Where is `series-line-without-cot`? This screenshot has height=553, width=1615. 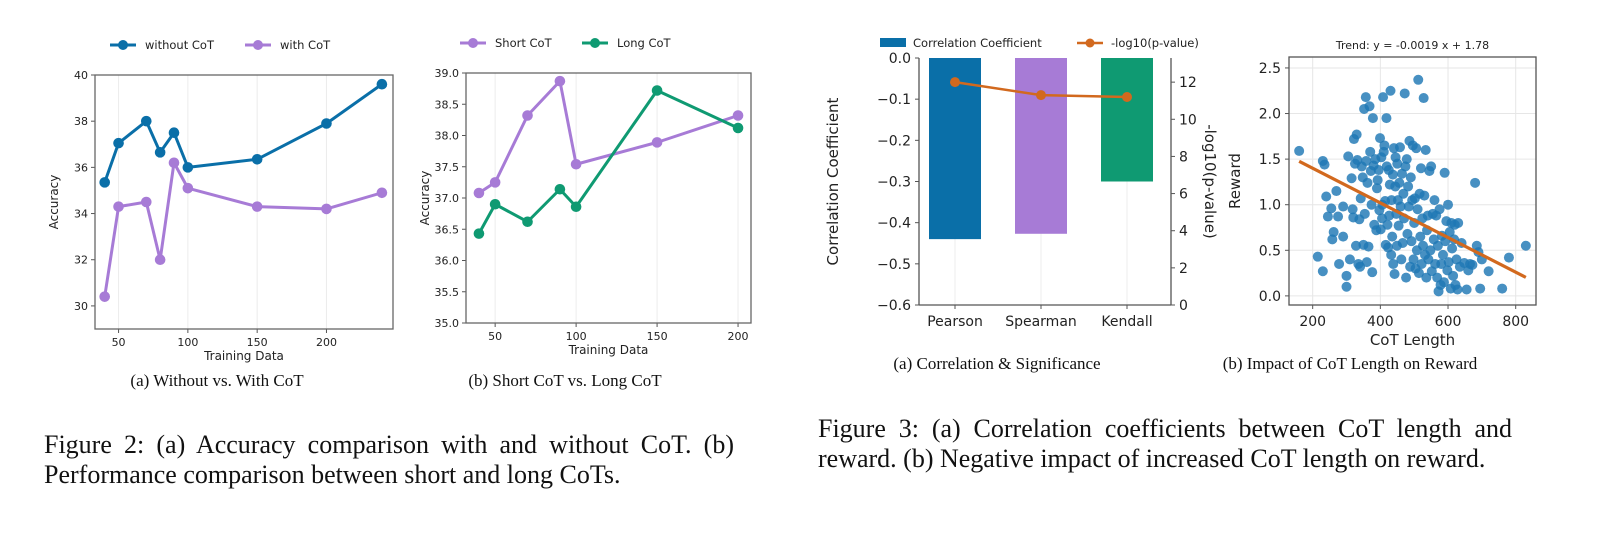
series-line-without-cot is located at coordinates (243, 133).